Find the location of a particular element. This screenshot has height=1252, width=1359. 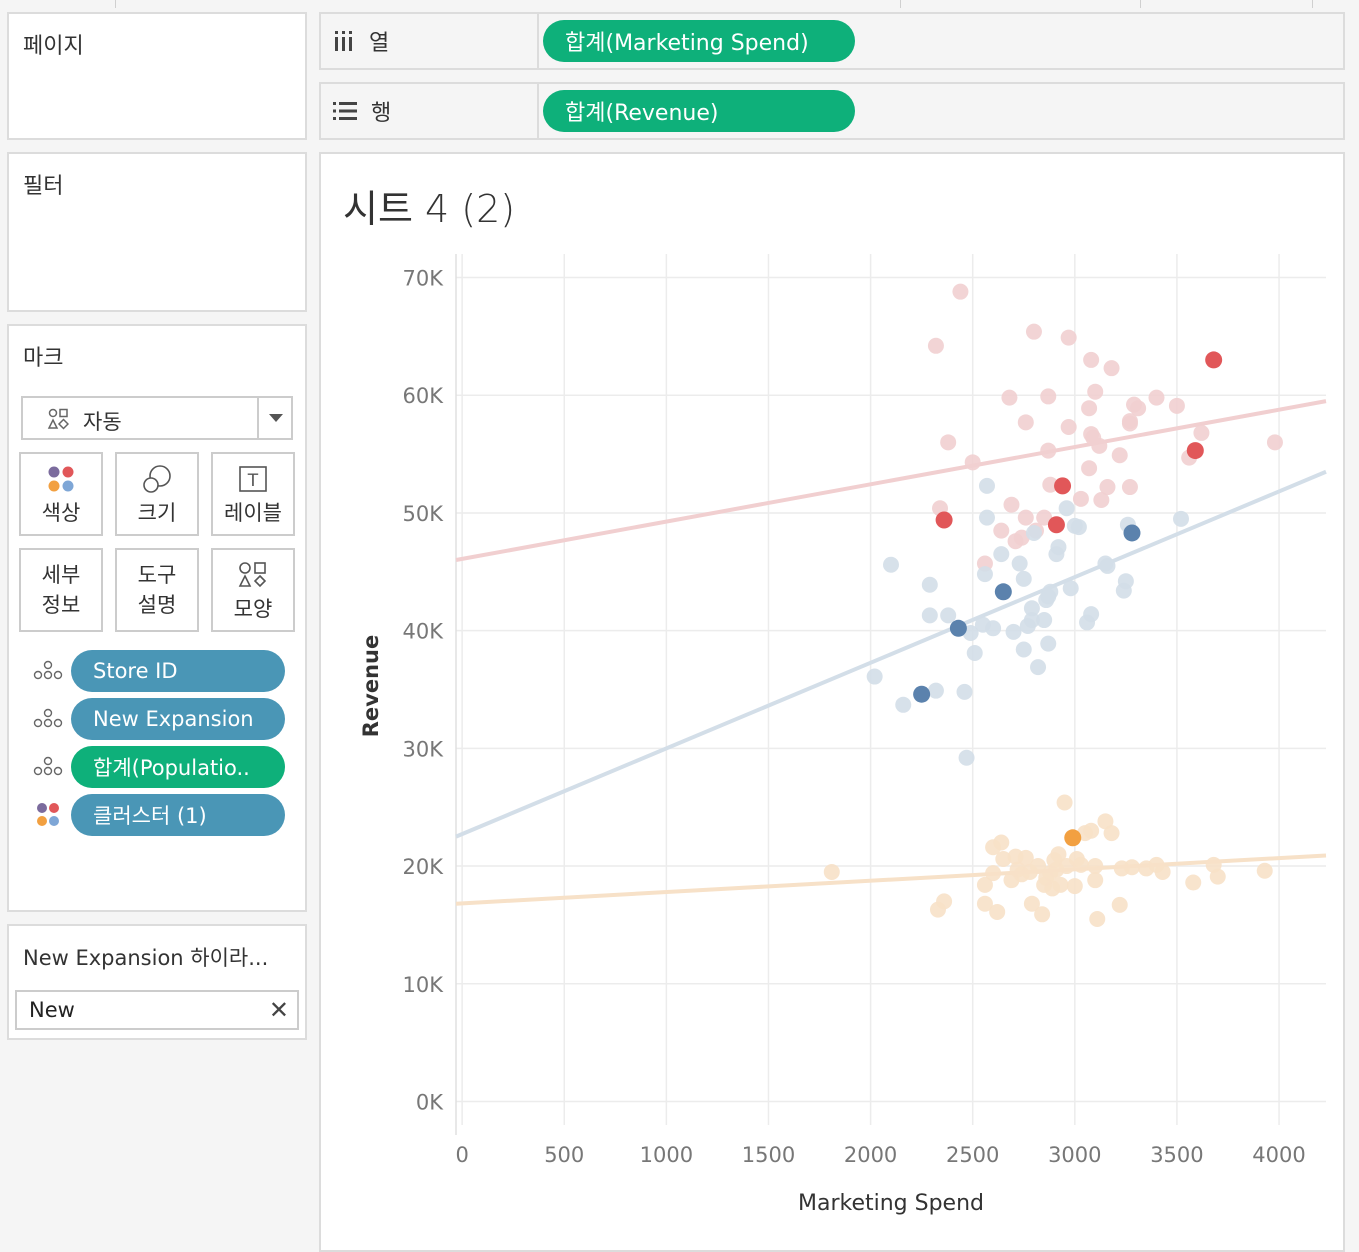

population-sum-pill-label: 합계(Populatio.. is located at coordinates (171, 768).